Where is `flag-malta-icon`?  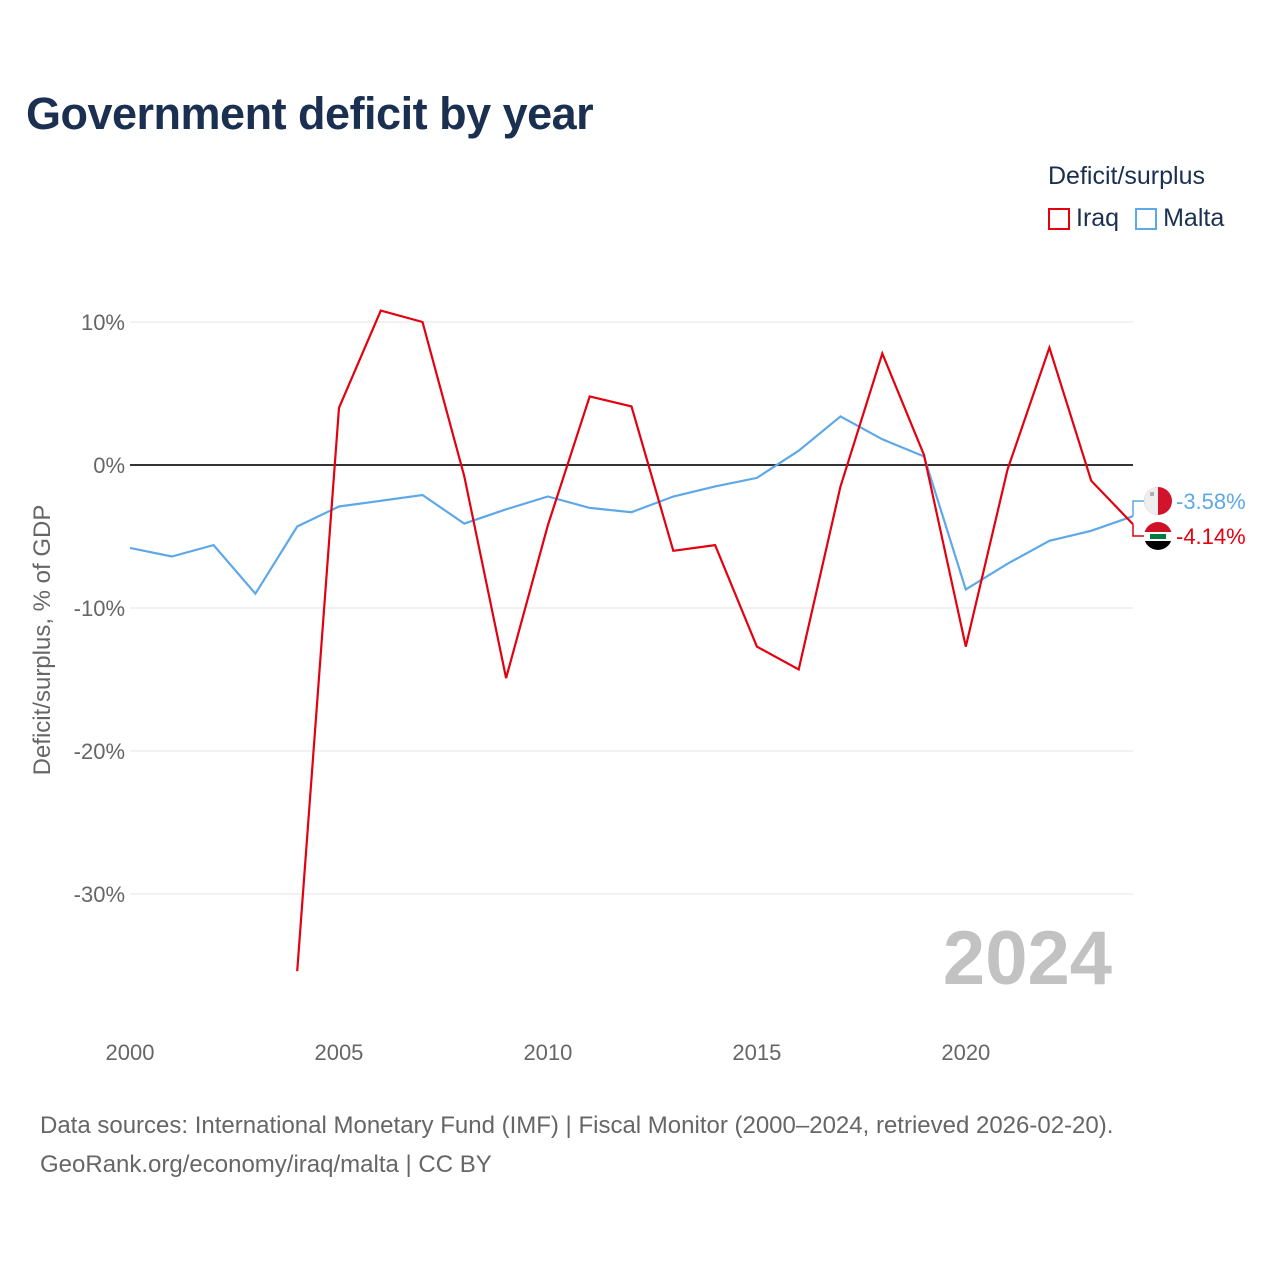
flag-malta-icon is located at coordinates (1158, 501).